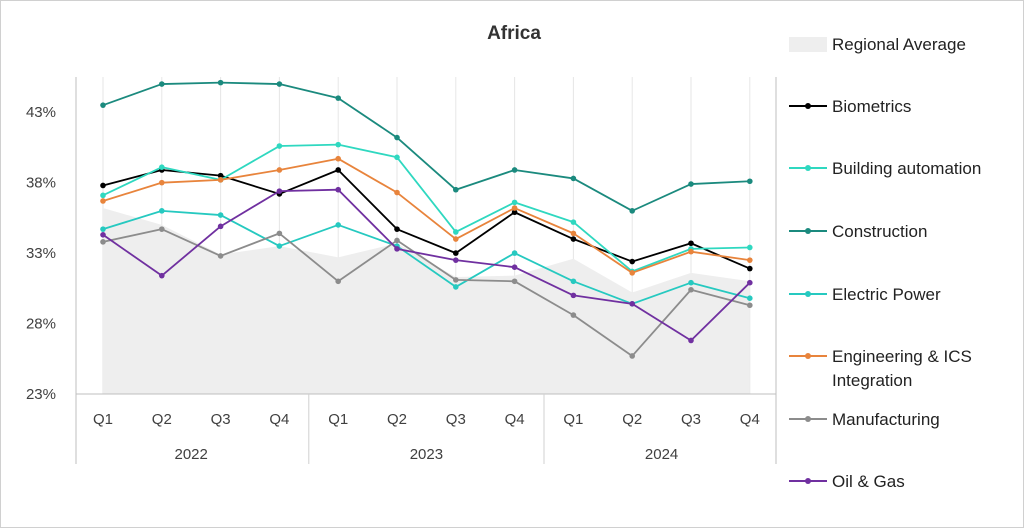  Describe the element at coordinates (41, 324) in the screenshot. I see `y-tick-label: 28%` at that location.